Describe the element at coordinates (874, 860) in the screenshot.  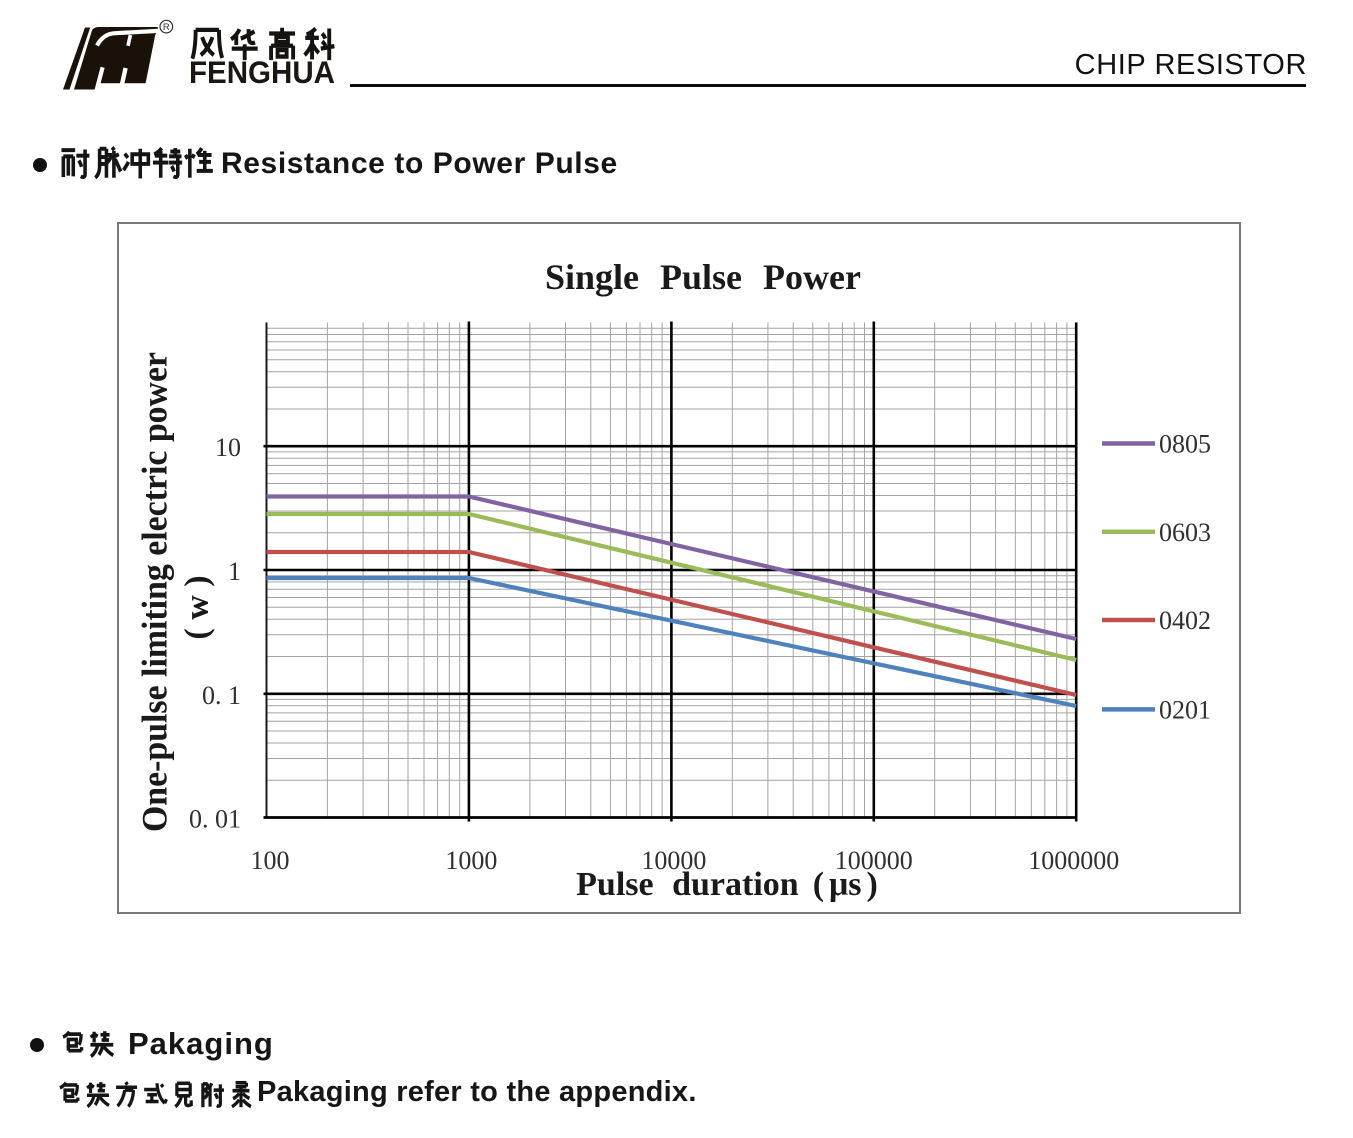
I see `svg-text: 100000` at that location.